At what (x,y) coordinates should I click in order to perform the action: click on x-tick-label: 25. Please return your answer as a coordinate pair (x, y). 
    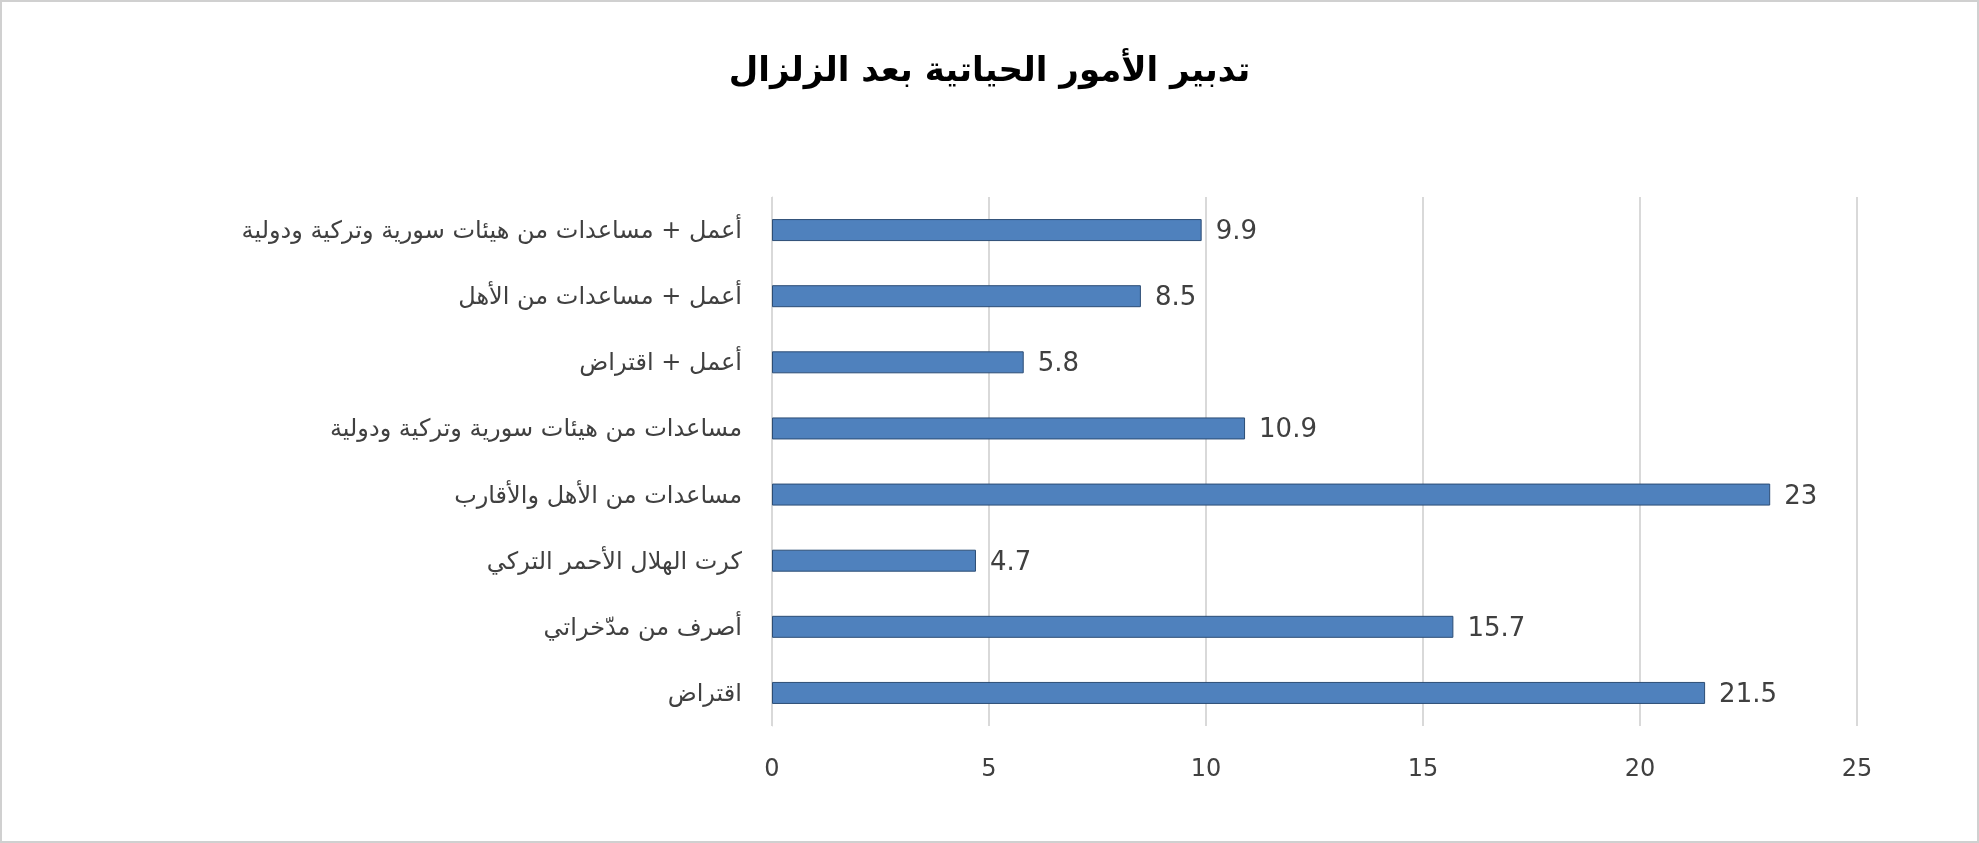
    Looking at the image, I should click on (1857, 768).